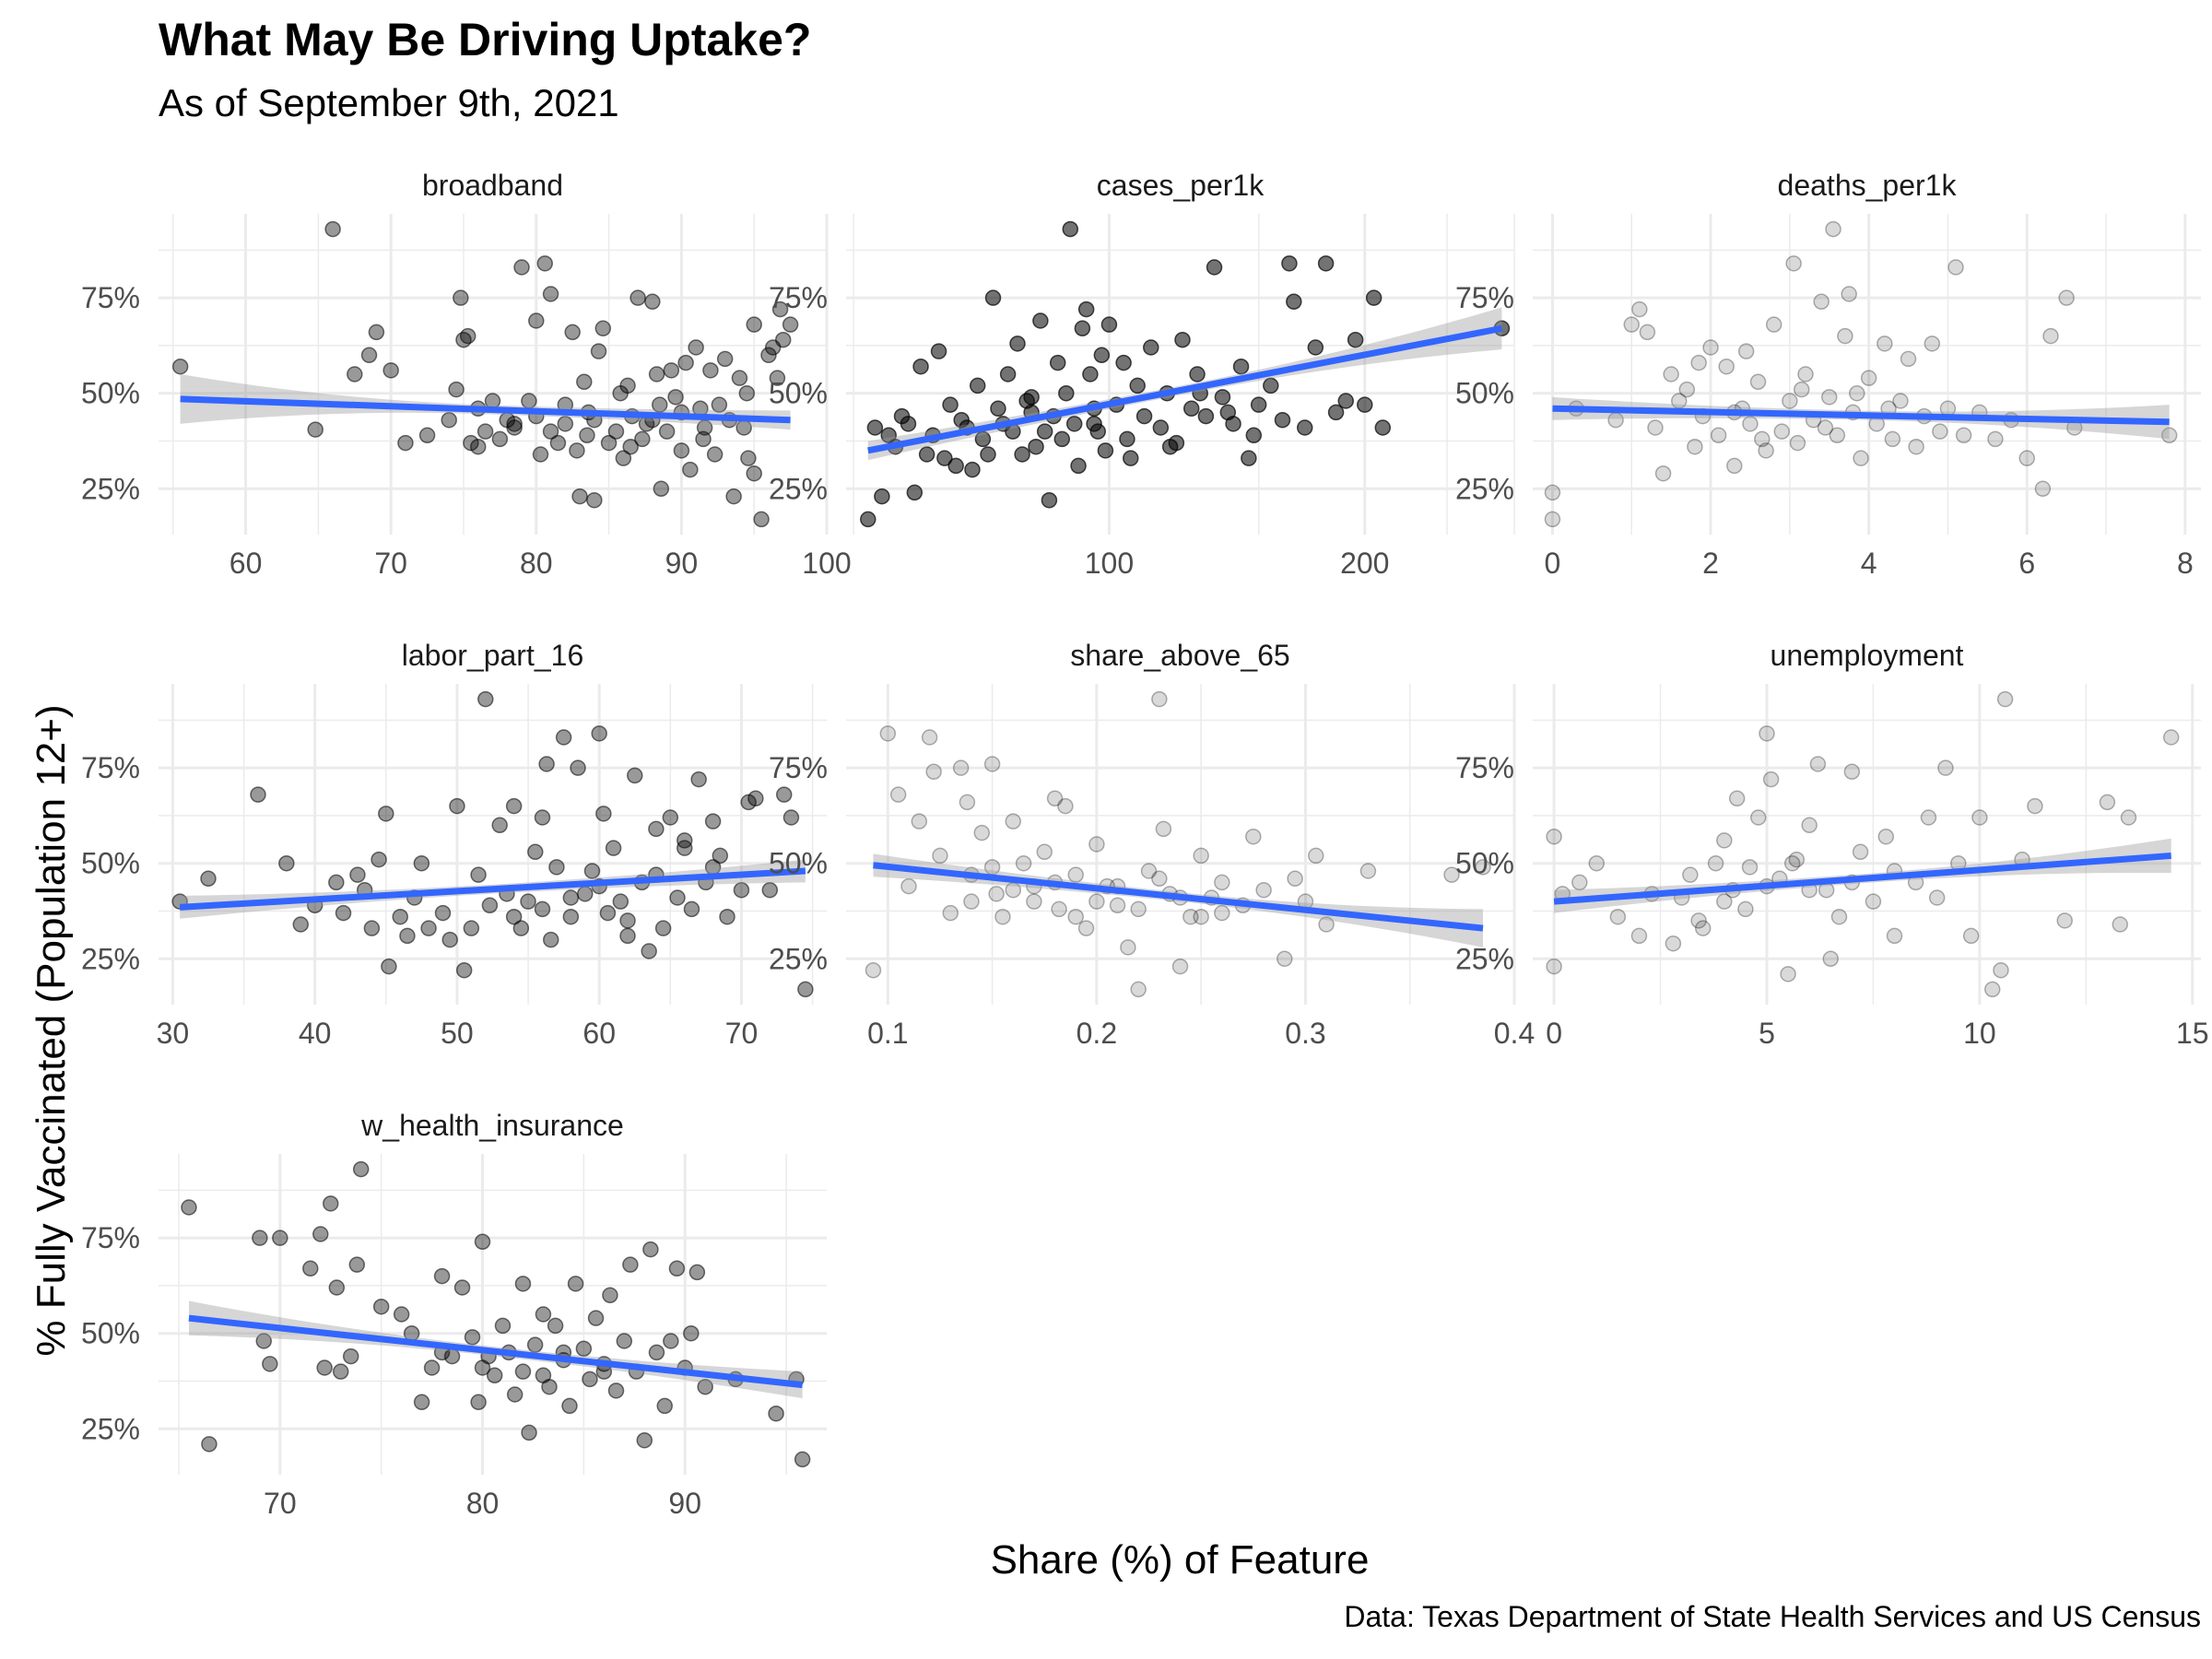 The width and height of the screenshot is (2212, 1659). I want to click on facet-strip-label: cases_per1k, so click(1181, 185).